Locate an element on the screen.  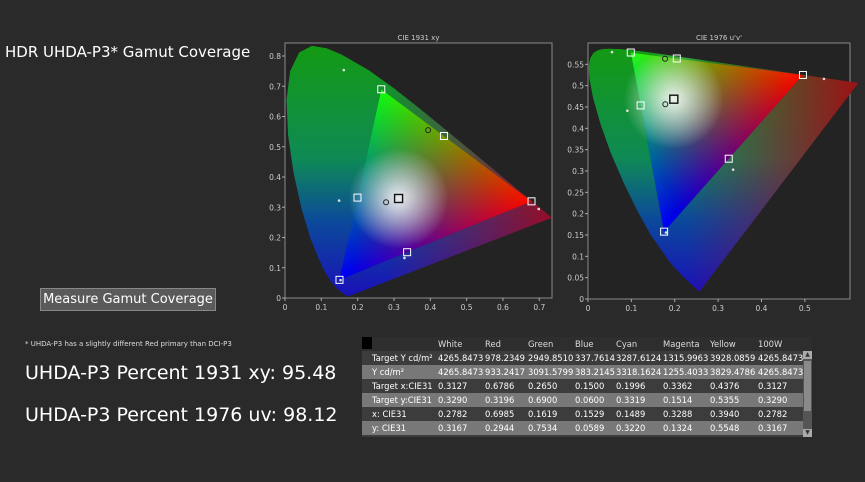
measure-gamut-coverage-button: Measure Gamut Coverage is located at coordinates (128, 299).